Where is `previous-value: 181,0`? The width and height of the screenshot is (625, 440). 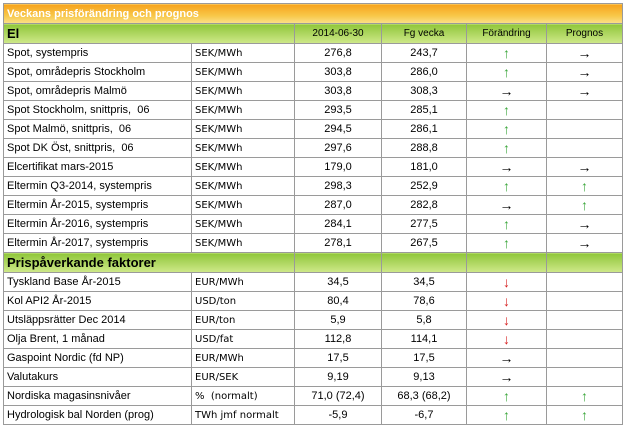 previous-value: 181,0 is located at coordinates (424, 167).